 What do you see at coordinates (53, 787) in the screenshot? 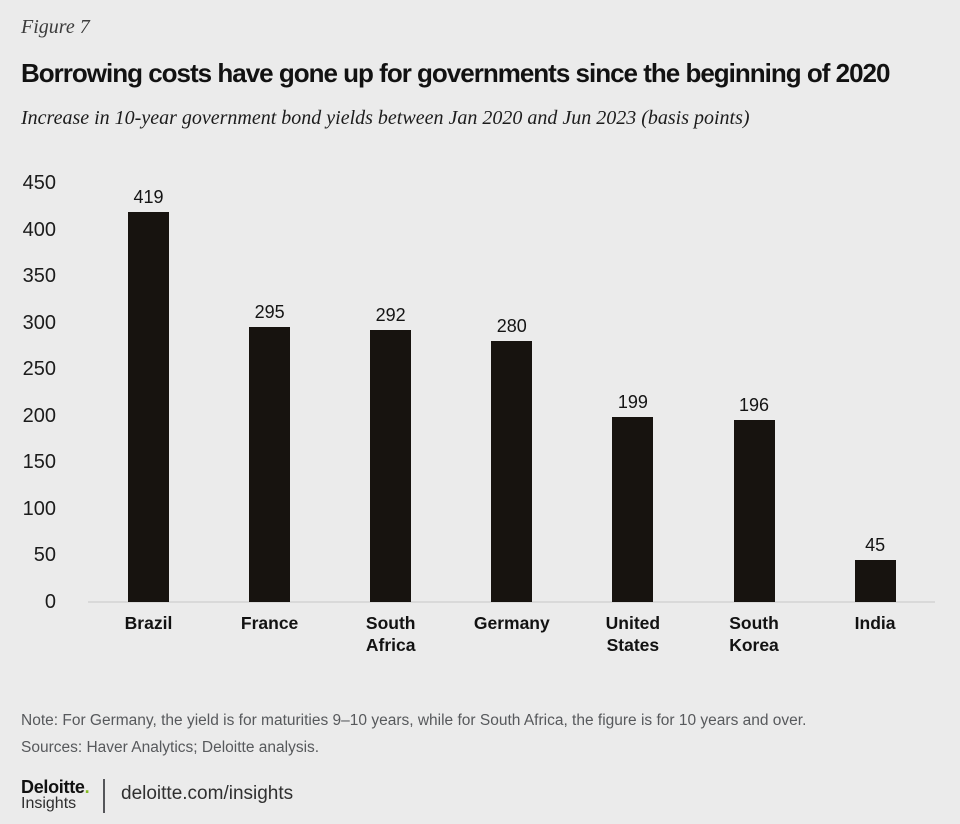
I see `brand-name: Deloitte` at bounding box center [53, 787].